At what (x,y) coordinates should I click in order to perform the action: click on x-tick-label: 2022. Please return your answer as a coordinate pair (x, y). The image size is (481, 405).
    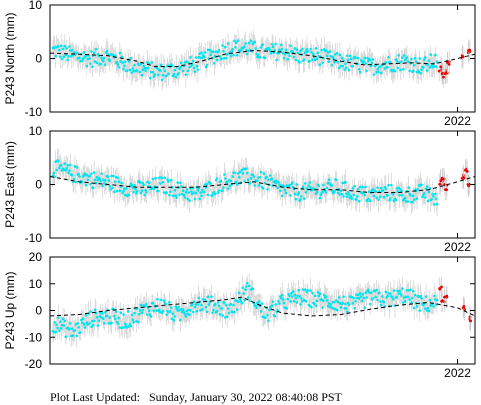
    Looking at the image, I should click on (457, 121).